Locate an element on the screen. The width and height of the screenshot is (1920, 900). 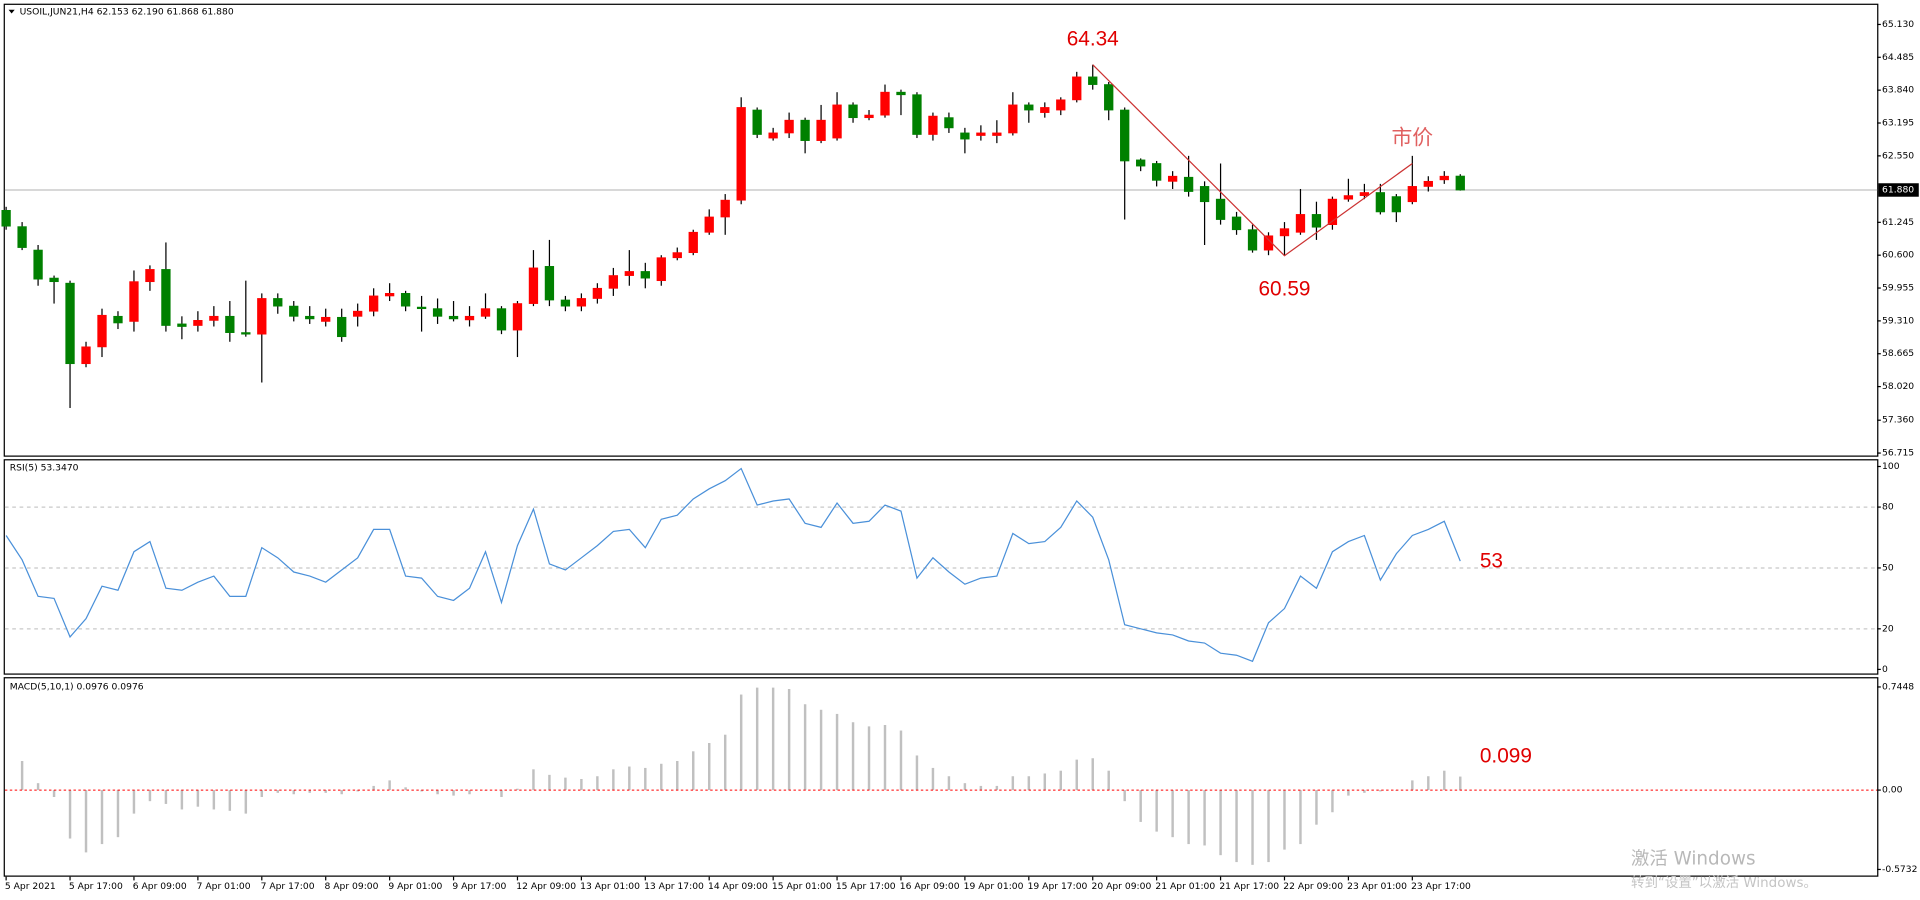
y-tick-label: 50 is located at coordinates (1888, 567).